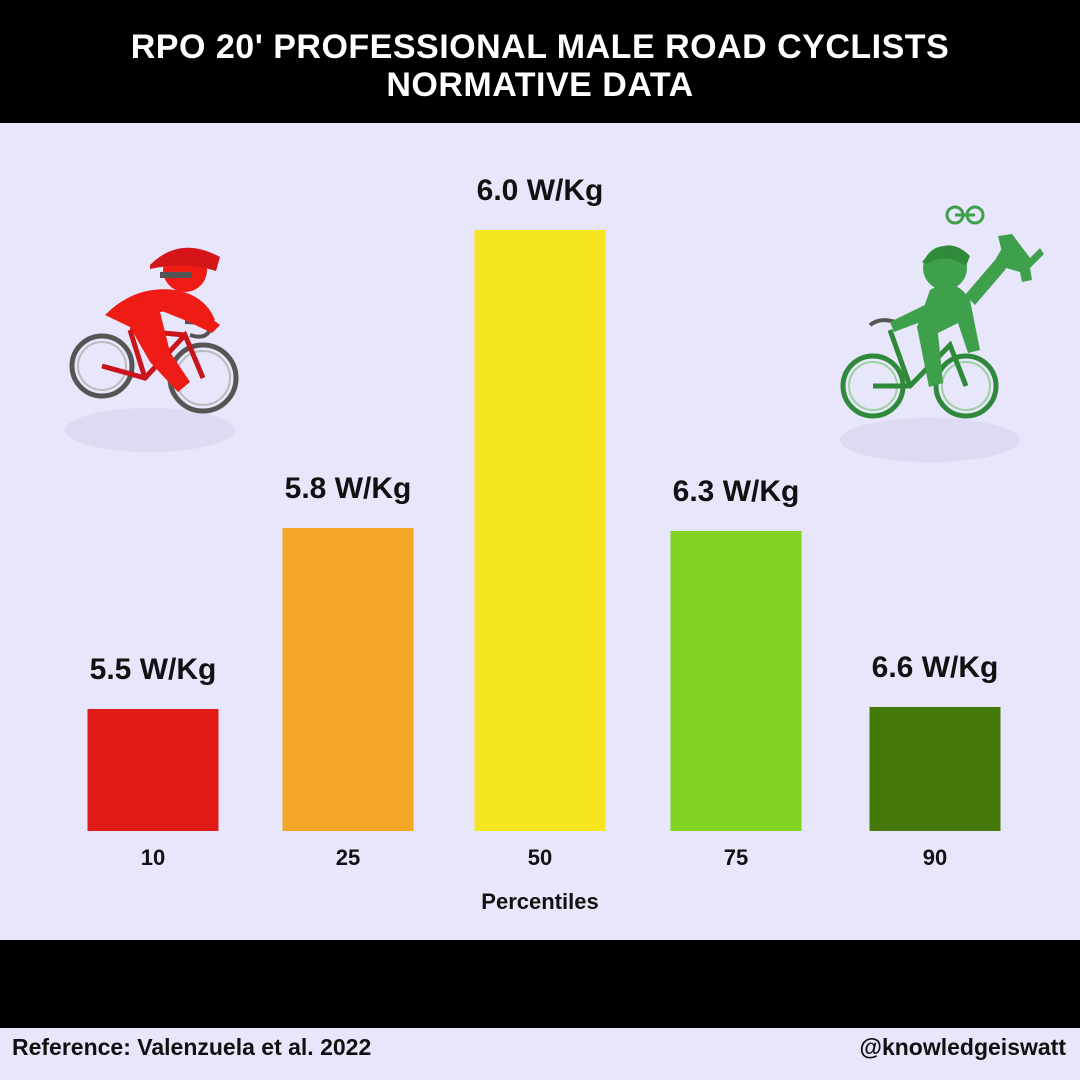 Image resolution: width=1080 pixels, height=1080 pixels. Describe the element at coordinates (935, 667) in the screenshot. I see `data-label-90: 6.6 W/Kg` at that location.